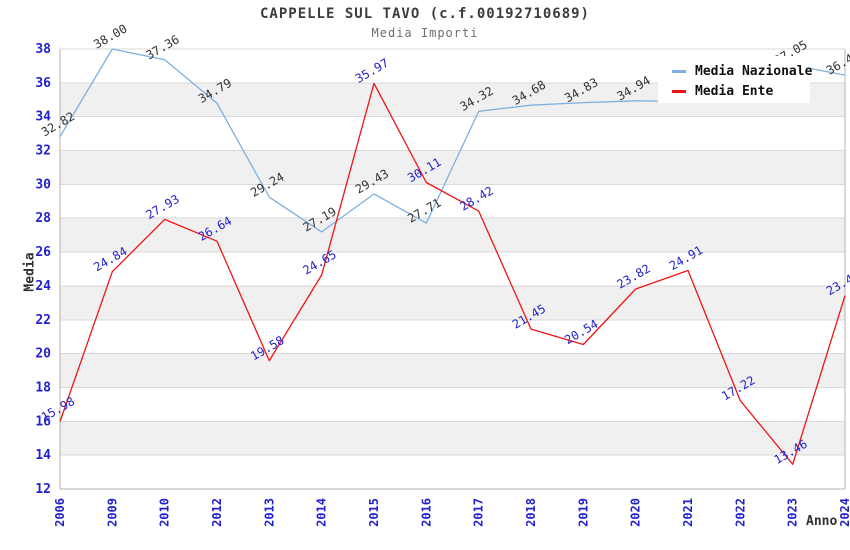  I want to click on x-tick-label: 2018, so click(531, 512).